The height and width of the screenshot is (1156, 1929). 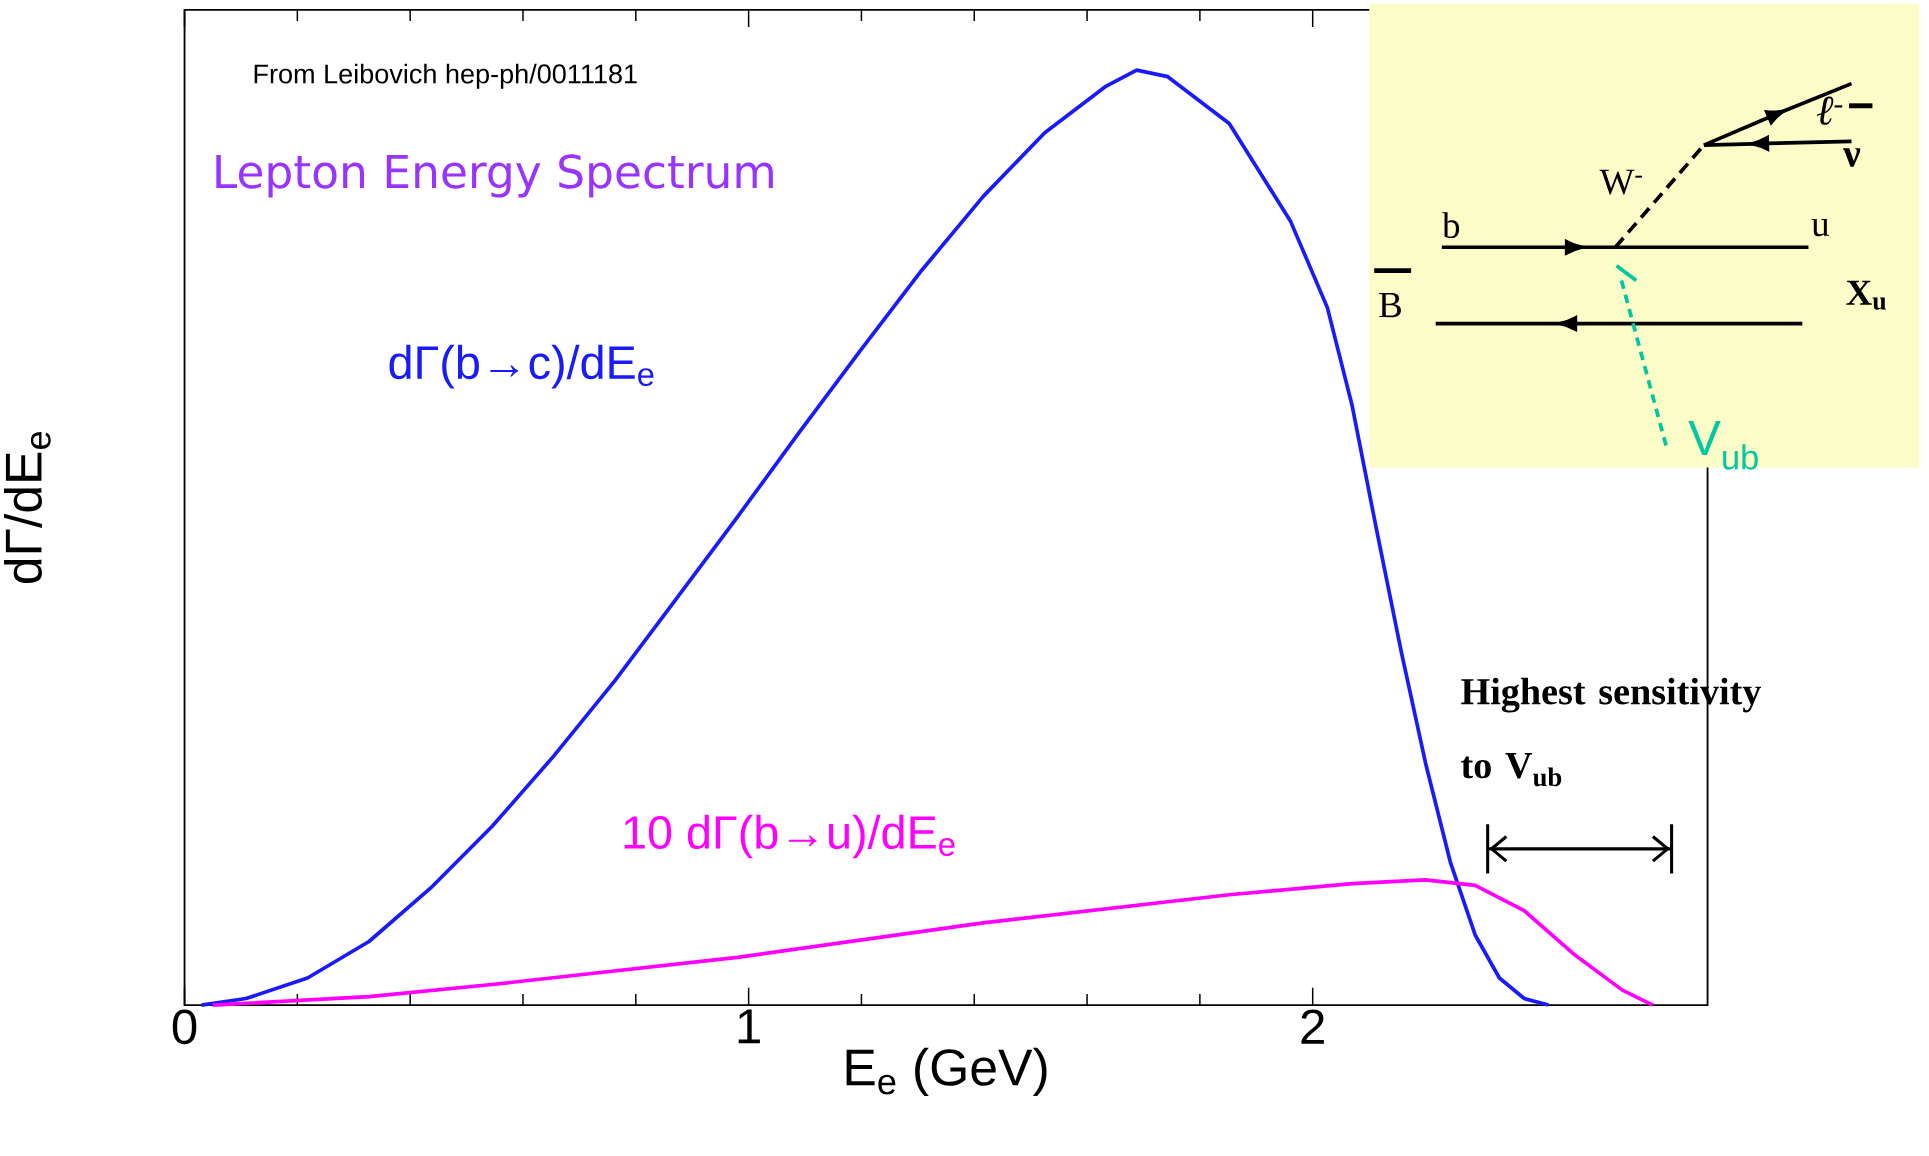 I want to click on annotation: From Leibovich hep-ph/0011181, so click(x=445, y=76).